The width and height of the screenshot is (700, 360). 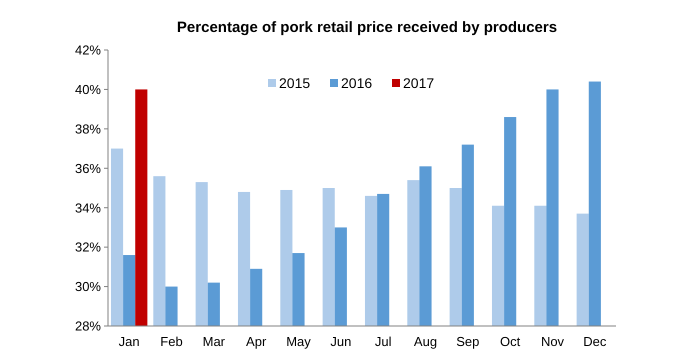 I want to click on y-tick-label: 32%, so click(x=88, y=247).